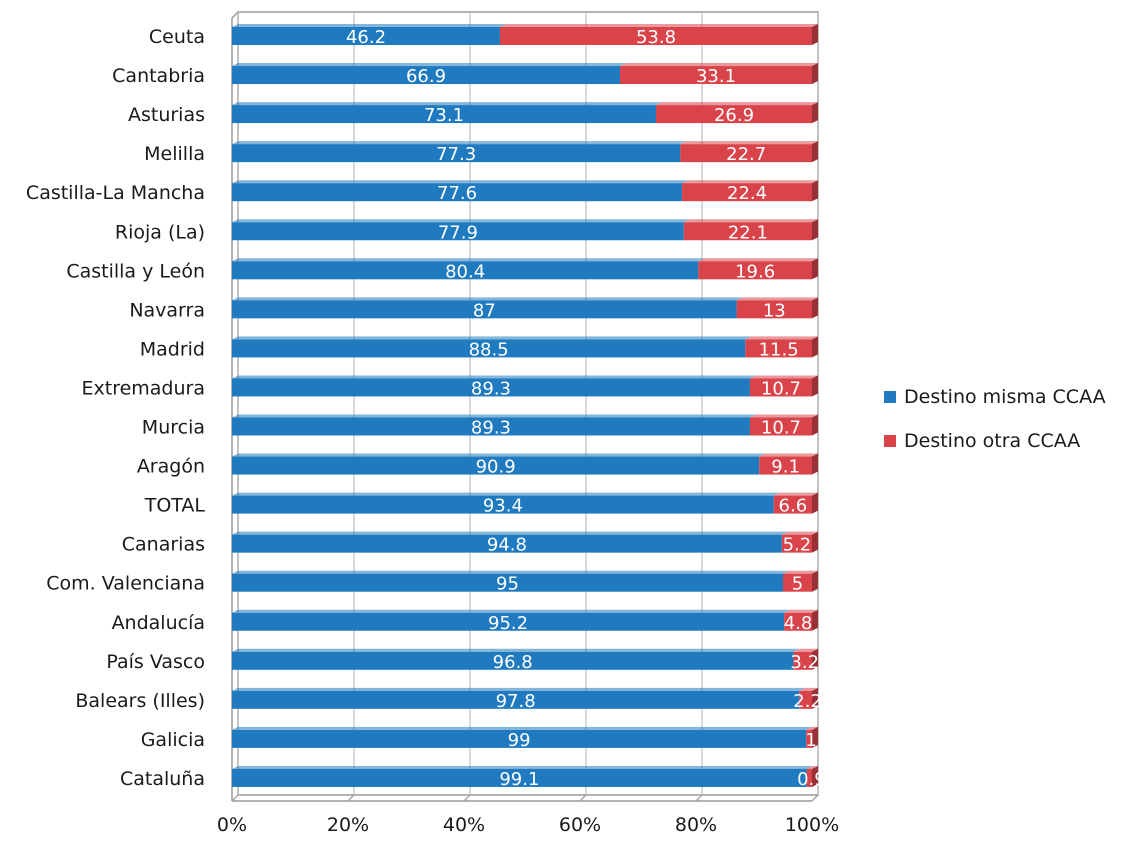  Describe the element at coordinates (995, 419) in the screenshot. I see `legend: Destino misma CCAA Destino otra CCAA` at that location.